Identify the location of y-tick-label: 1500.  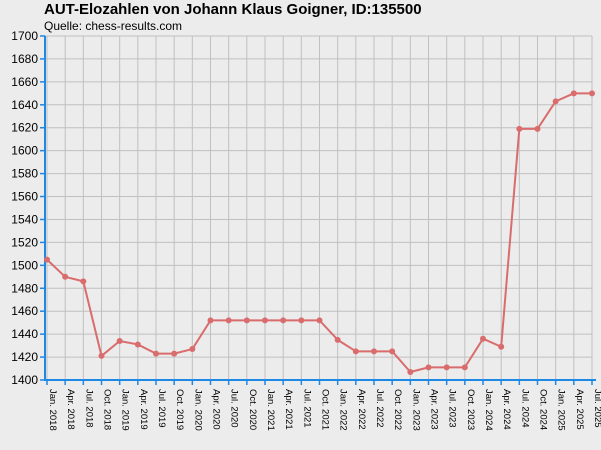
(24, 265).